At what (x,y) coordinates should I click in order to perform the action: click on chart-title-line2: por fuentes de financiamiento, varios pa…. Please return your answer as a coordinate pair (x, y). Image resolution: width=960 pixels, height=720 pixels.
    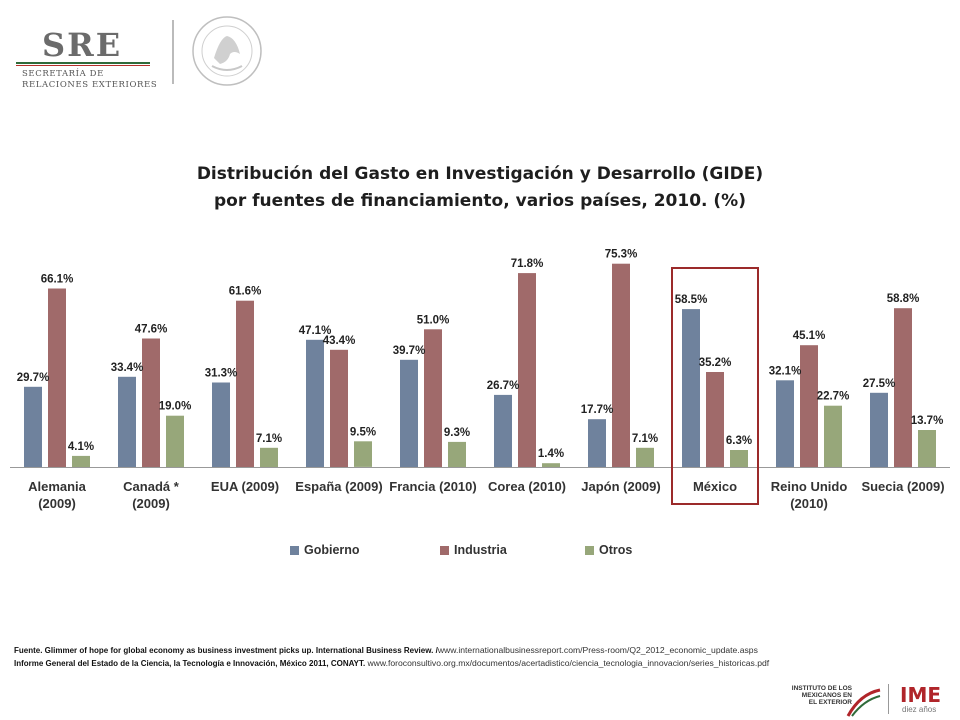
    Looking at the image, I should click on (480, 201).